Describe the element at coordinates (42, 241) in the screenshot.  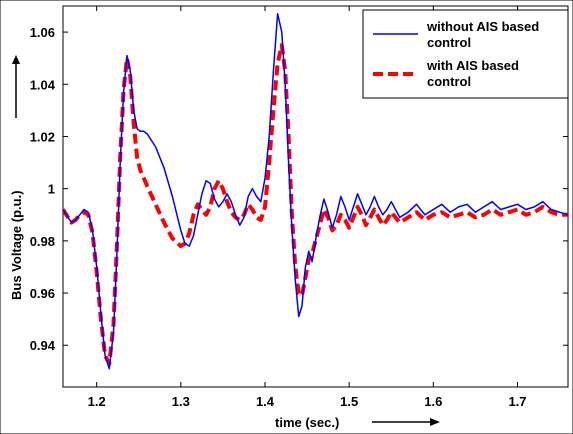
I see `y-tick-label: 0.98` at that location.